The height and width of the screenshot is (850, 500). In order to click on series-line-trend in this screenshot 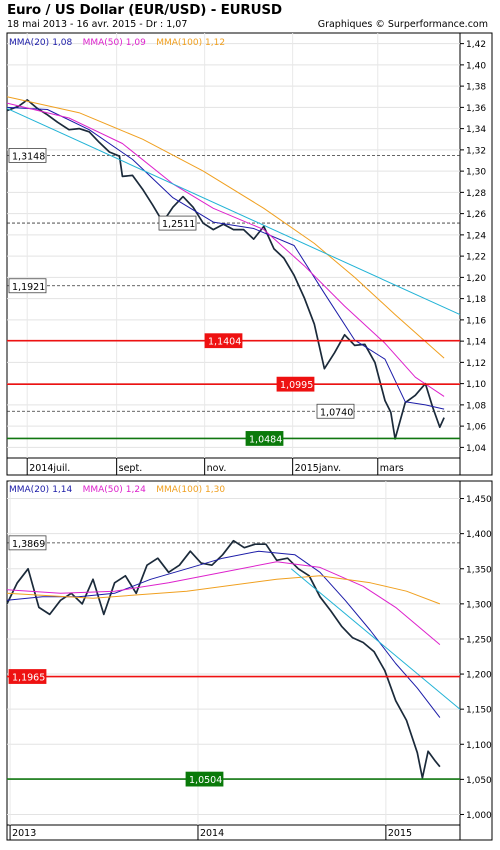, I will do `click(375, 639)`.